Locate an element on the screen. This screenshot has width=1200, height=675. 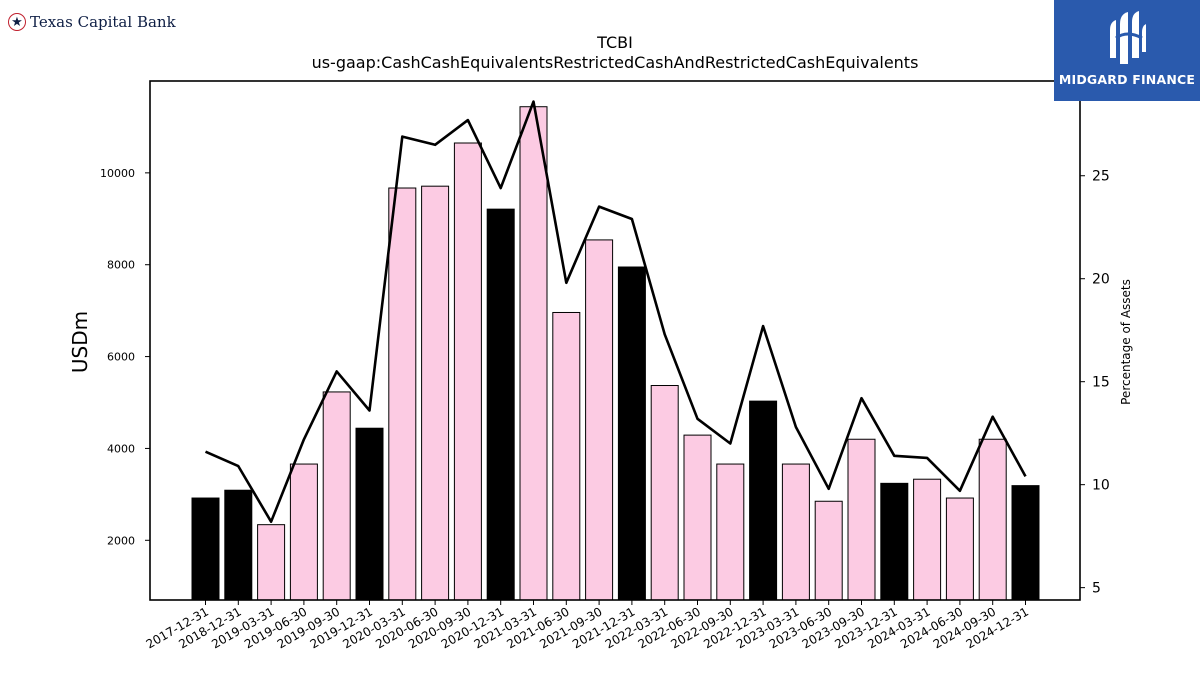
y2-tick-label: 25 is located at coordinates (1101, 177).